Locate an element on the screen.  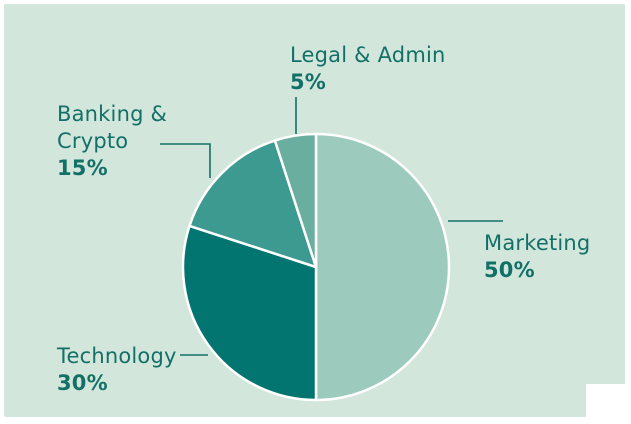
slice-value-marketing: 50% is located at coordinates (509, 270).